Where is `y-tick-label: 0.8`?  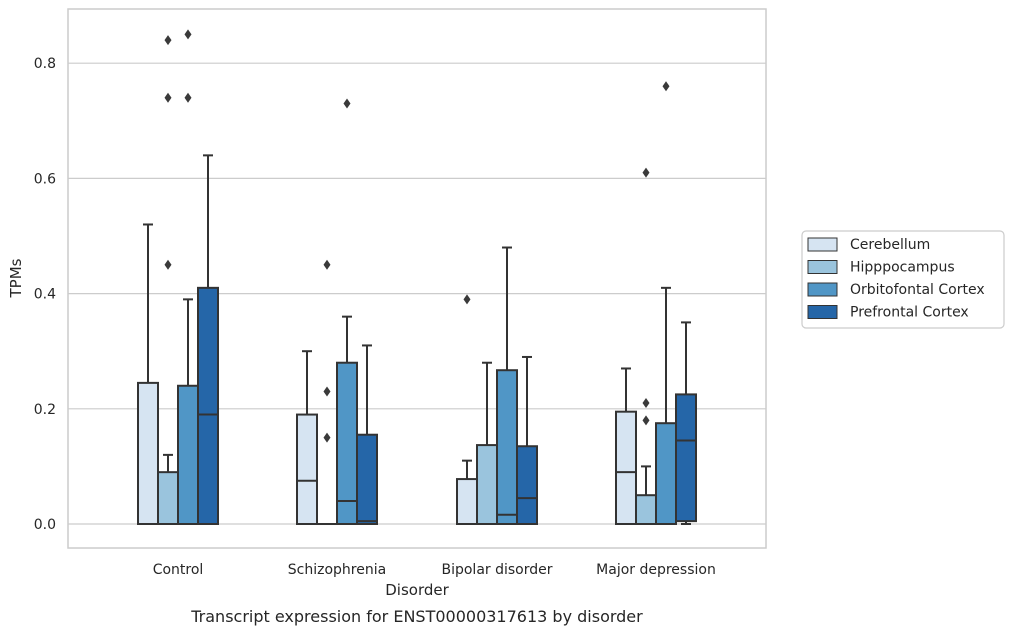
y-tick-label: 0.8 is located at coordinates (45, 64).